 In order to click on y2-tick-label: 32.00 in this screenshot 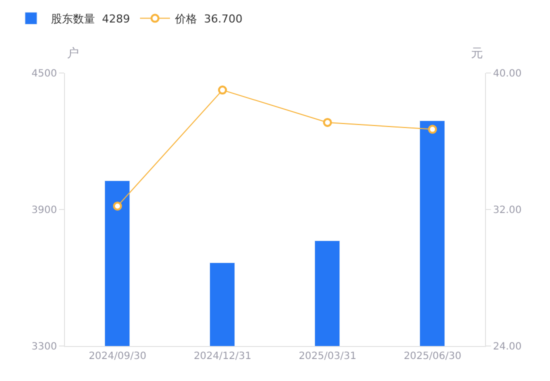, I will do `click(507, 210)`.